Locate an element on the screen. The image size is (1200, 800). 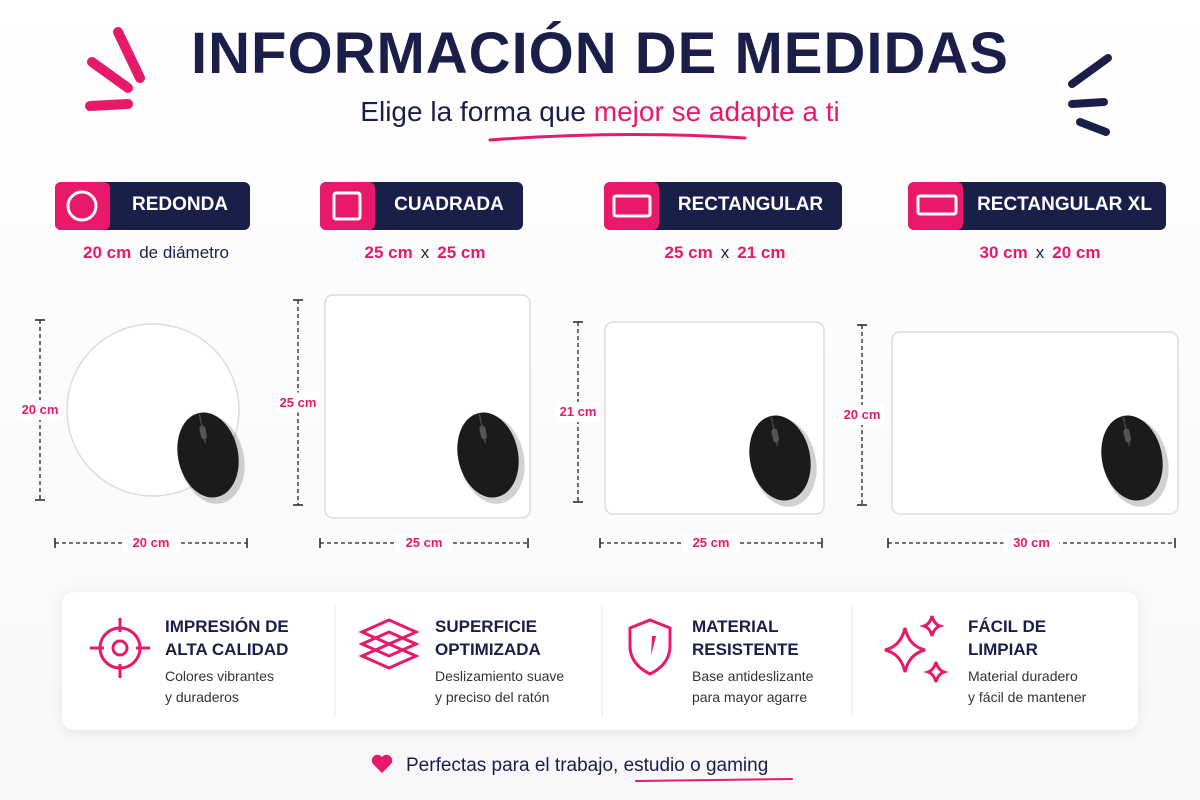
feature-text: Deslizamiento suave is located at coordinates (500, 676).